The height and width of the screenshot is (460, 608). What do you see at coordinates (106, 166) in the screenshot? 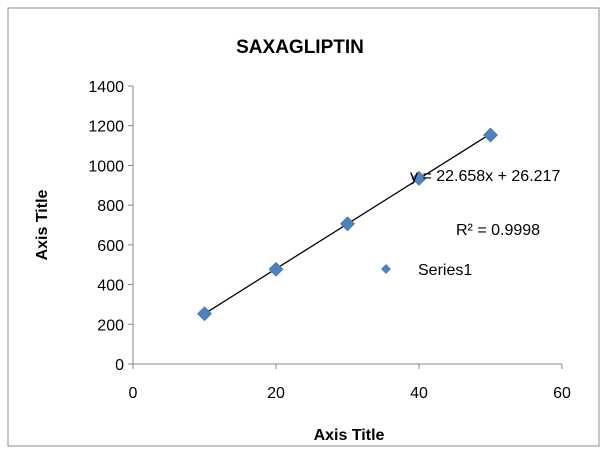
I see `y-tick-label: 1000` at bounding box center [106, 166].